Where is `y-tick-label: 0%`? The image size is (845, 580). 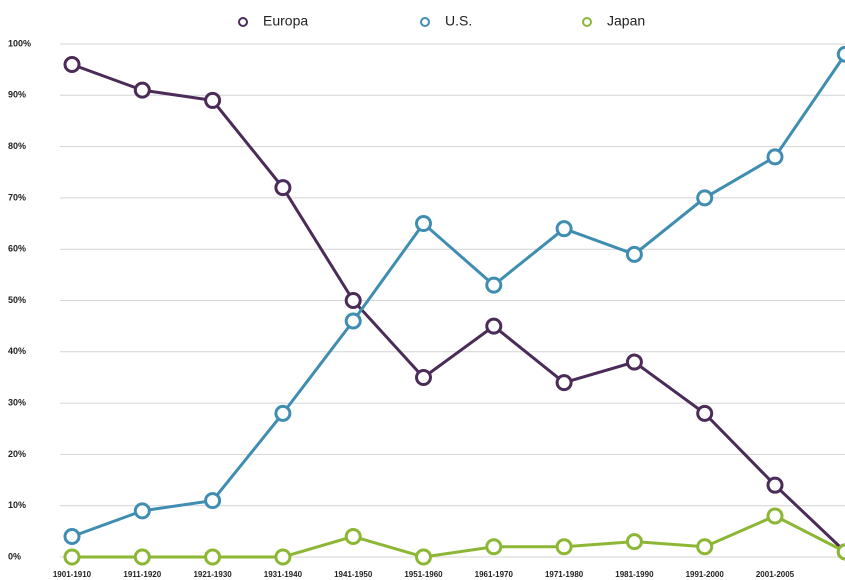
y-tick-label: 0% is located at coordinates (14, 556).